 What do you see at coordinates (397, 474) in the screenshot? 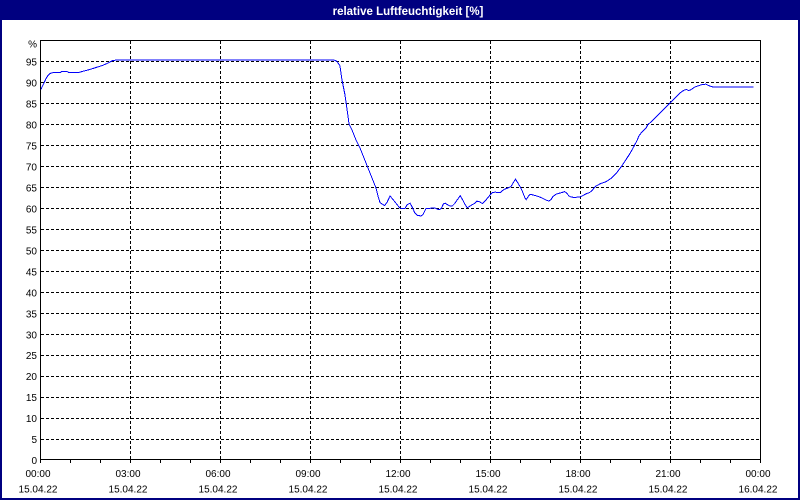
I see `svg-text: 12:00` at bounding box center [397, 474].